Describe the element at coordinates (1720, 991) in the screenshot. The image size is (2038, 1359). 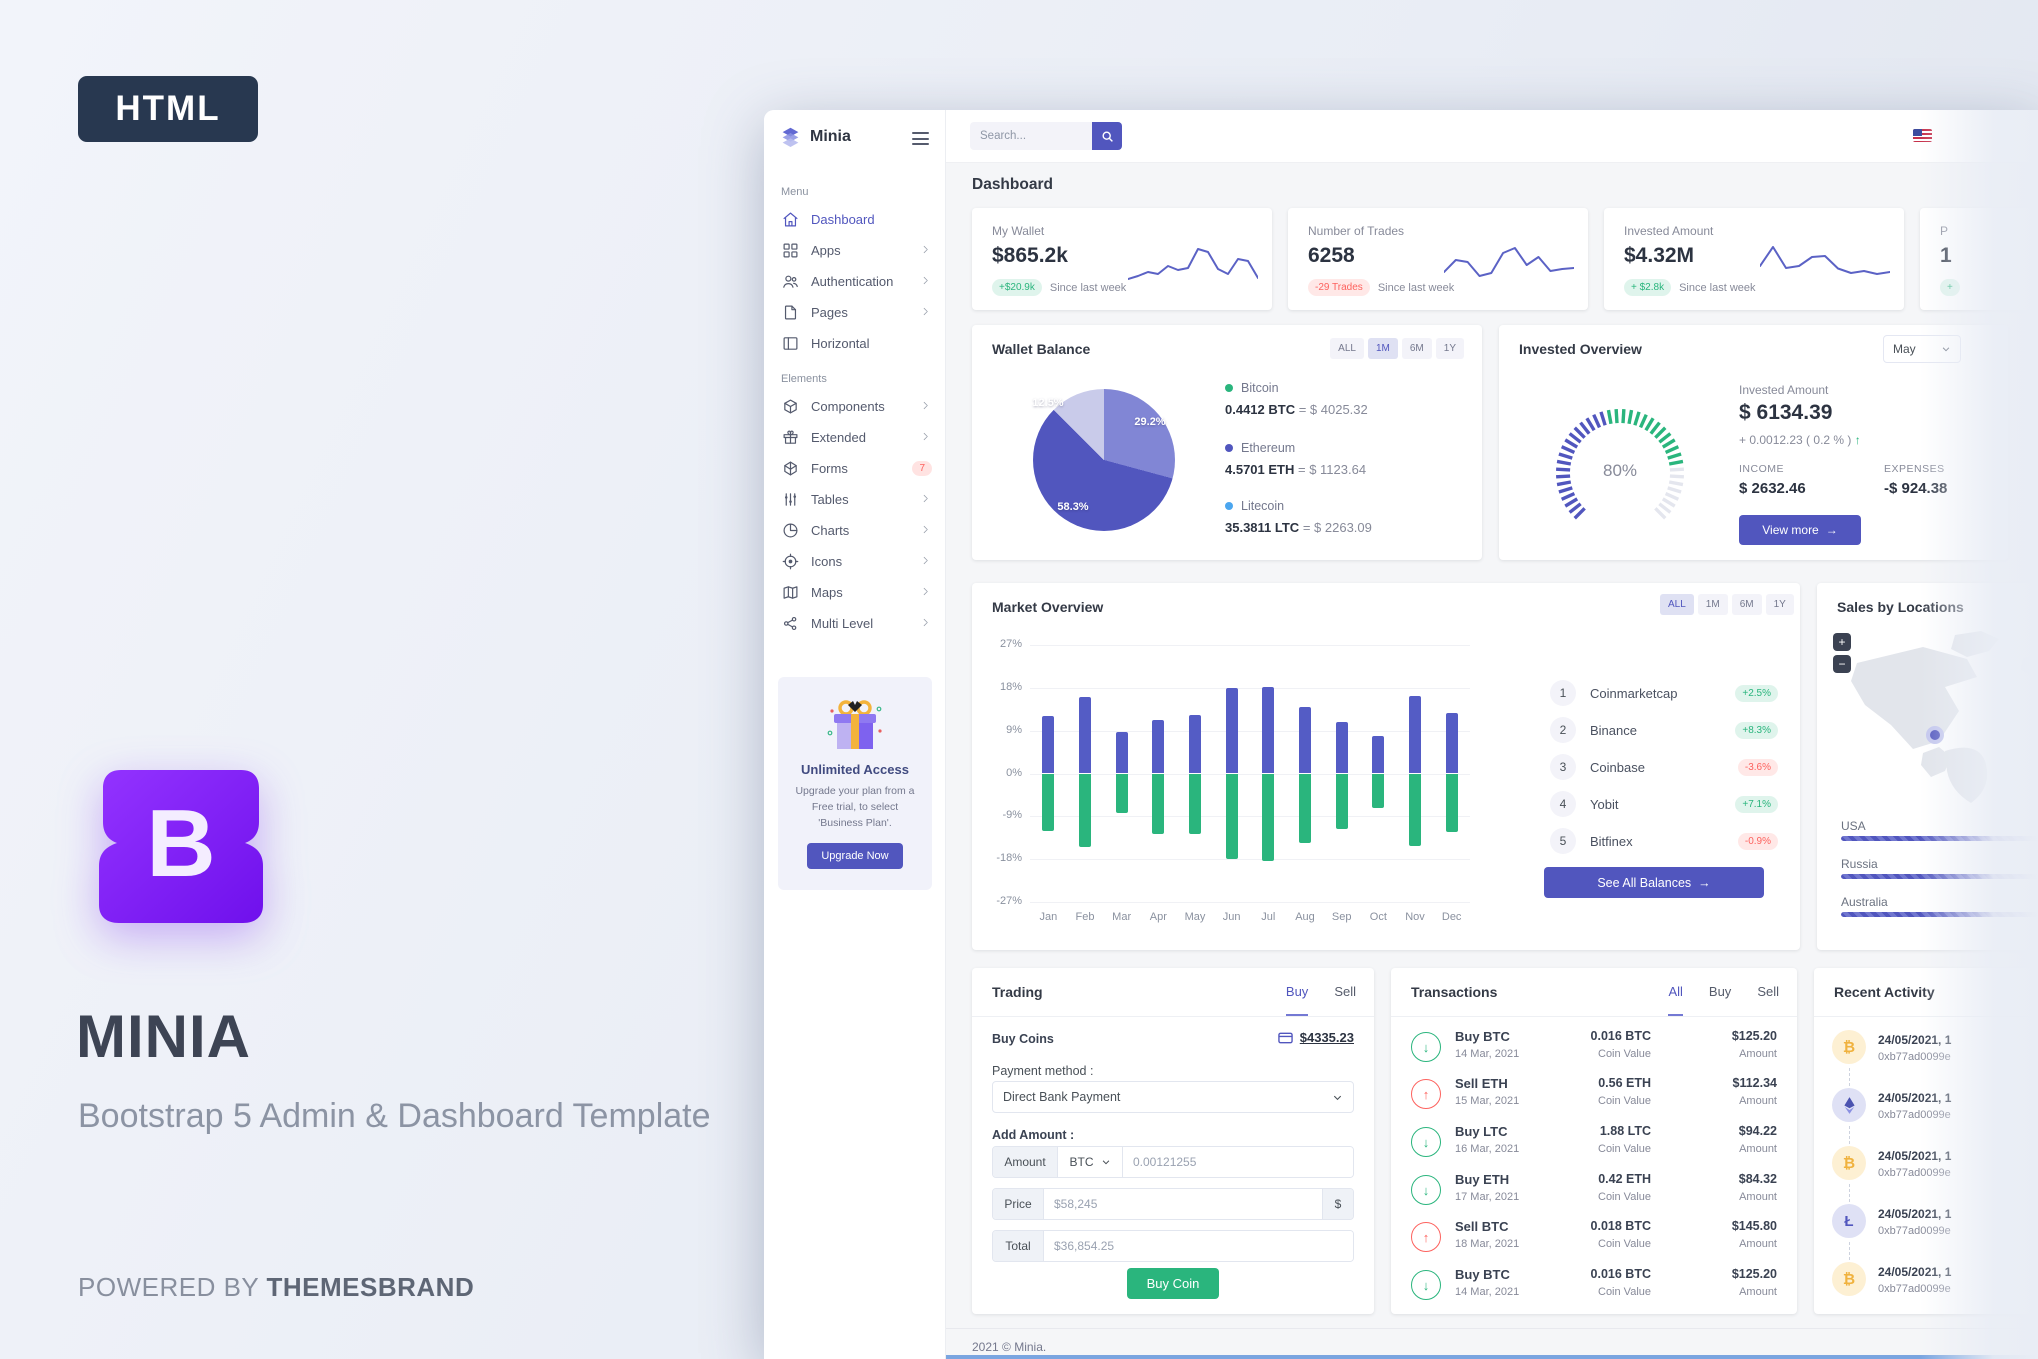
I see `transactions-tab-buy: Buy` at that location.